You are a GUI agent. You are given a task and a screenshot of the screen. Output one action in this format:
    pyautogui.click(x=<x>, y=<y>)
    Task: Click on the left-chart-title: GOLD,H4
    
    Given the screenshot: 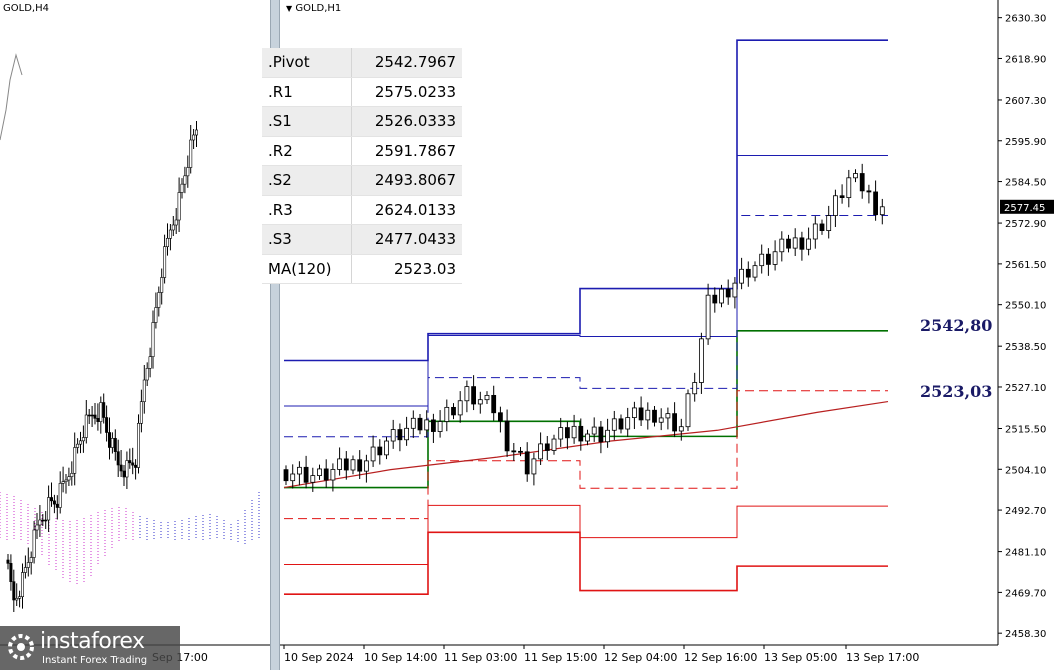 What is the action you would take?
    pyautogui.click(x=26, y=8)
    